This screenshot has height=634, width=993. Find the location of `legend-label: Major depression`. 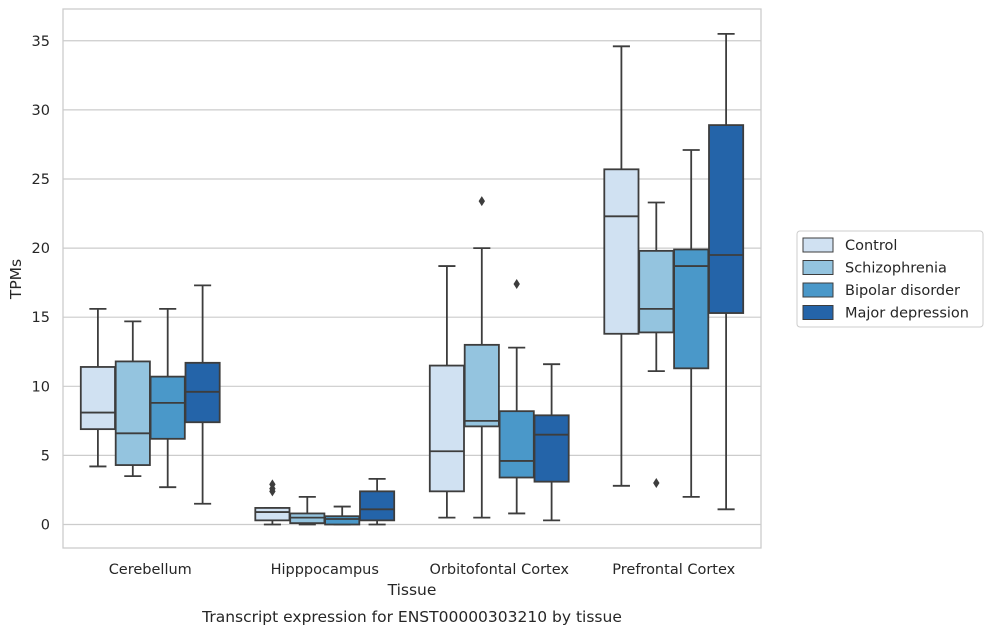

legend-label: Major depression is located at coordinates (907, 314).